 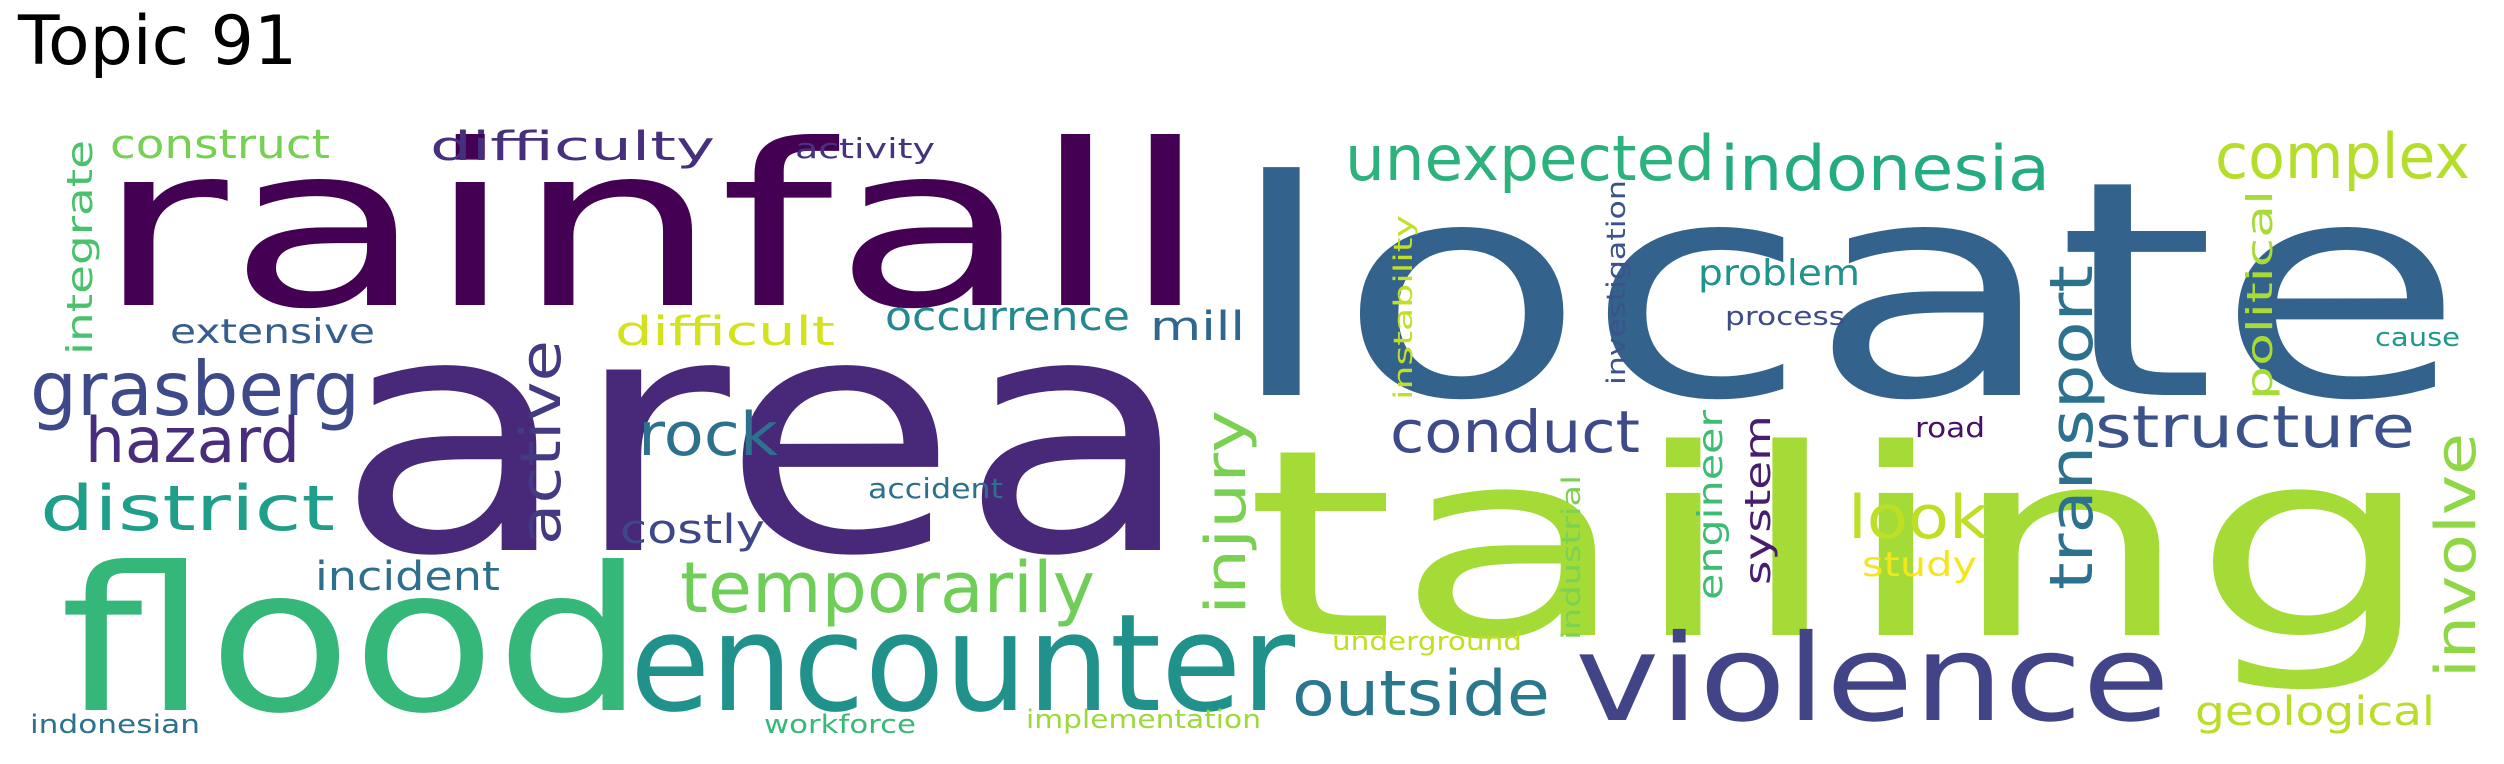 I want to click on word-temporarily: temporarily, so click(x=887, y=588).